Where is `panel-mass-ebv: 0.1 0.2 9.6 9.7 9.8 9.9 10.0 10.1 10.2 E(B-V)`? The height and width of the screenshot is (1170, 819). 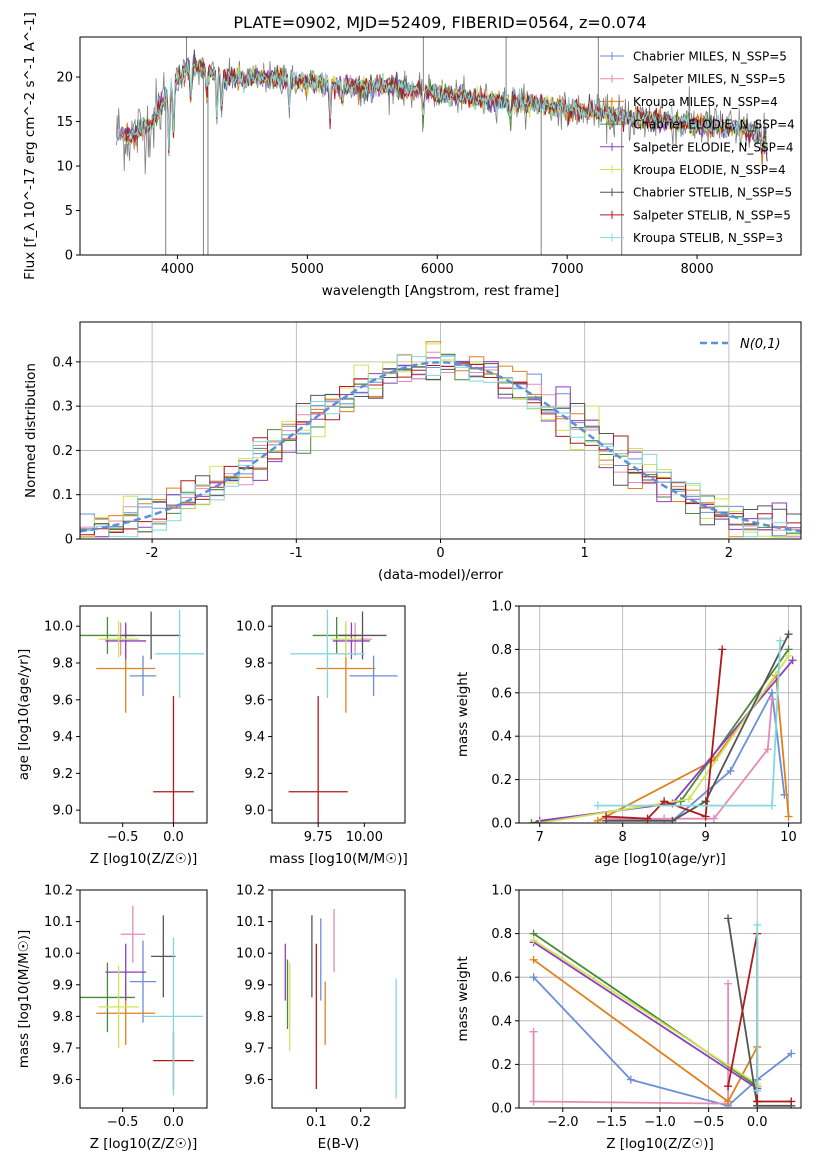 panel-mass-ebv: 0.1 0.2 9.6 9.7 9.8 9.9 10.0 10.1 10.2 E(B-V) is located at coordinates (321, 1018).